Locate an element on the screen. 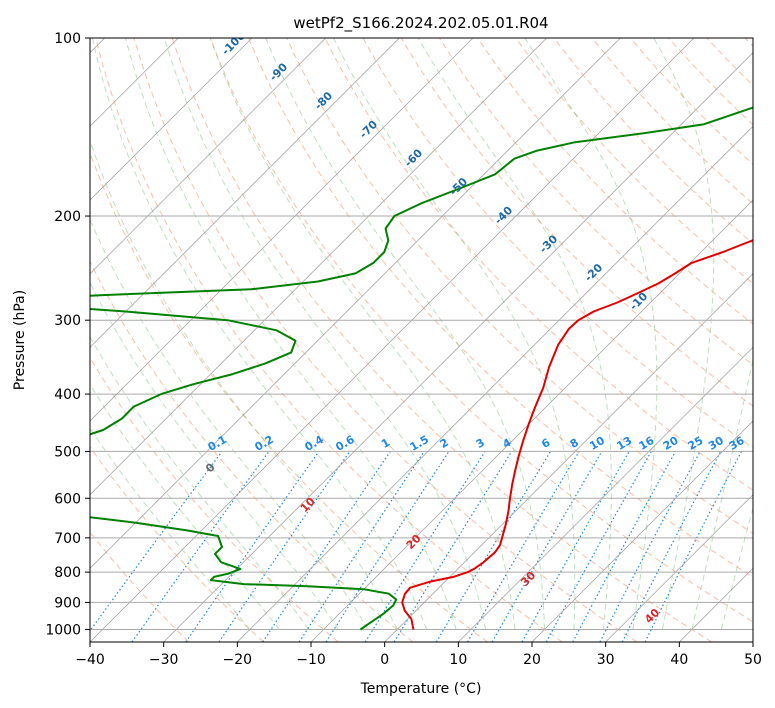 This screenshot has height=708, width=775. x-tick-label: 0 is located at coordinates (384, 660).